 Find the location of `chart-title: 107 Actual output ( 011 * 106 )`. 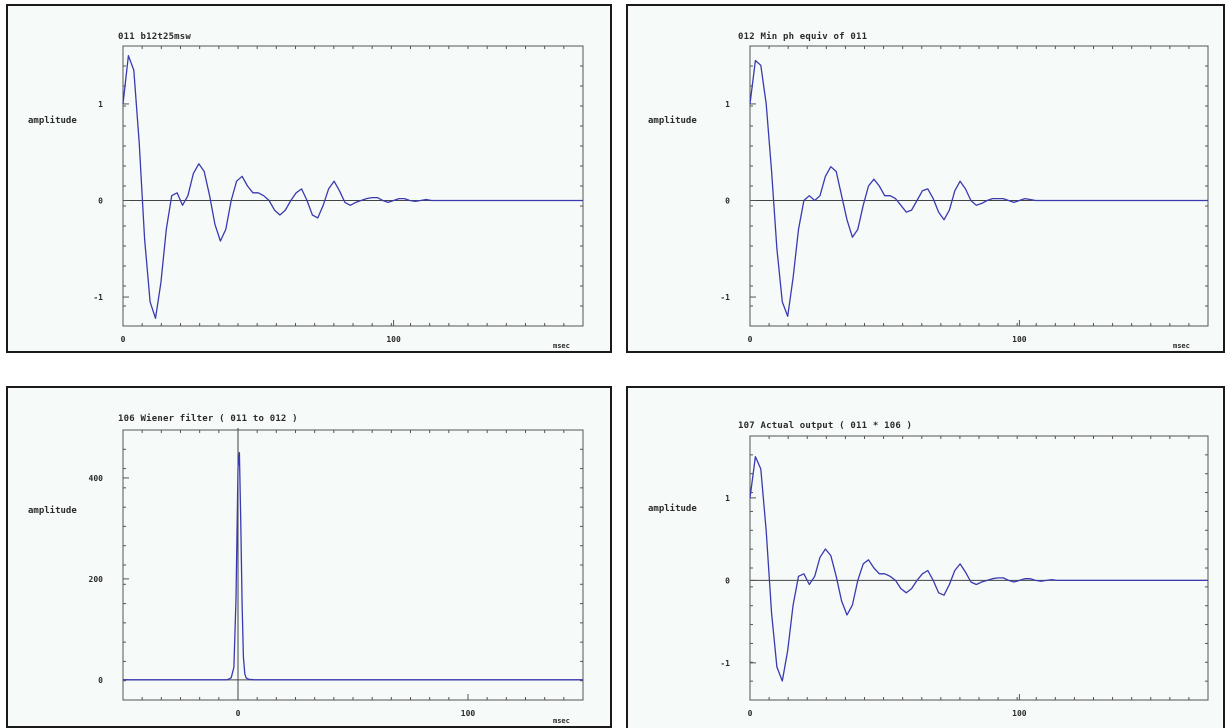

chart-title: 107 Actual output ( 011 * 106 ) is located at coordinates (825, 426).